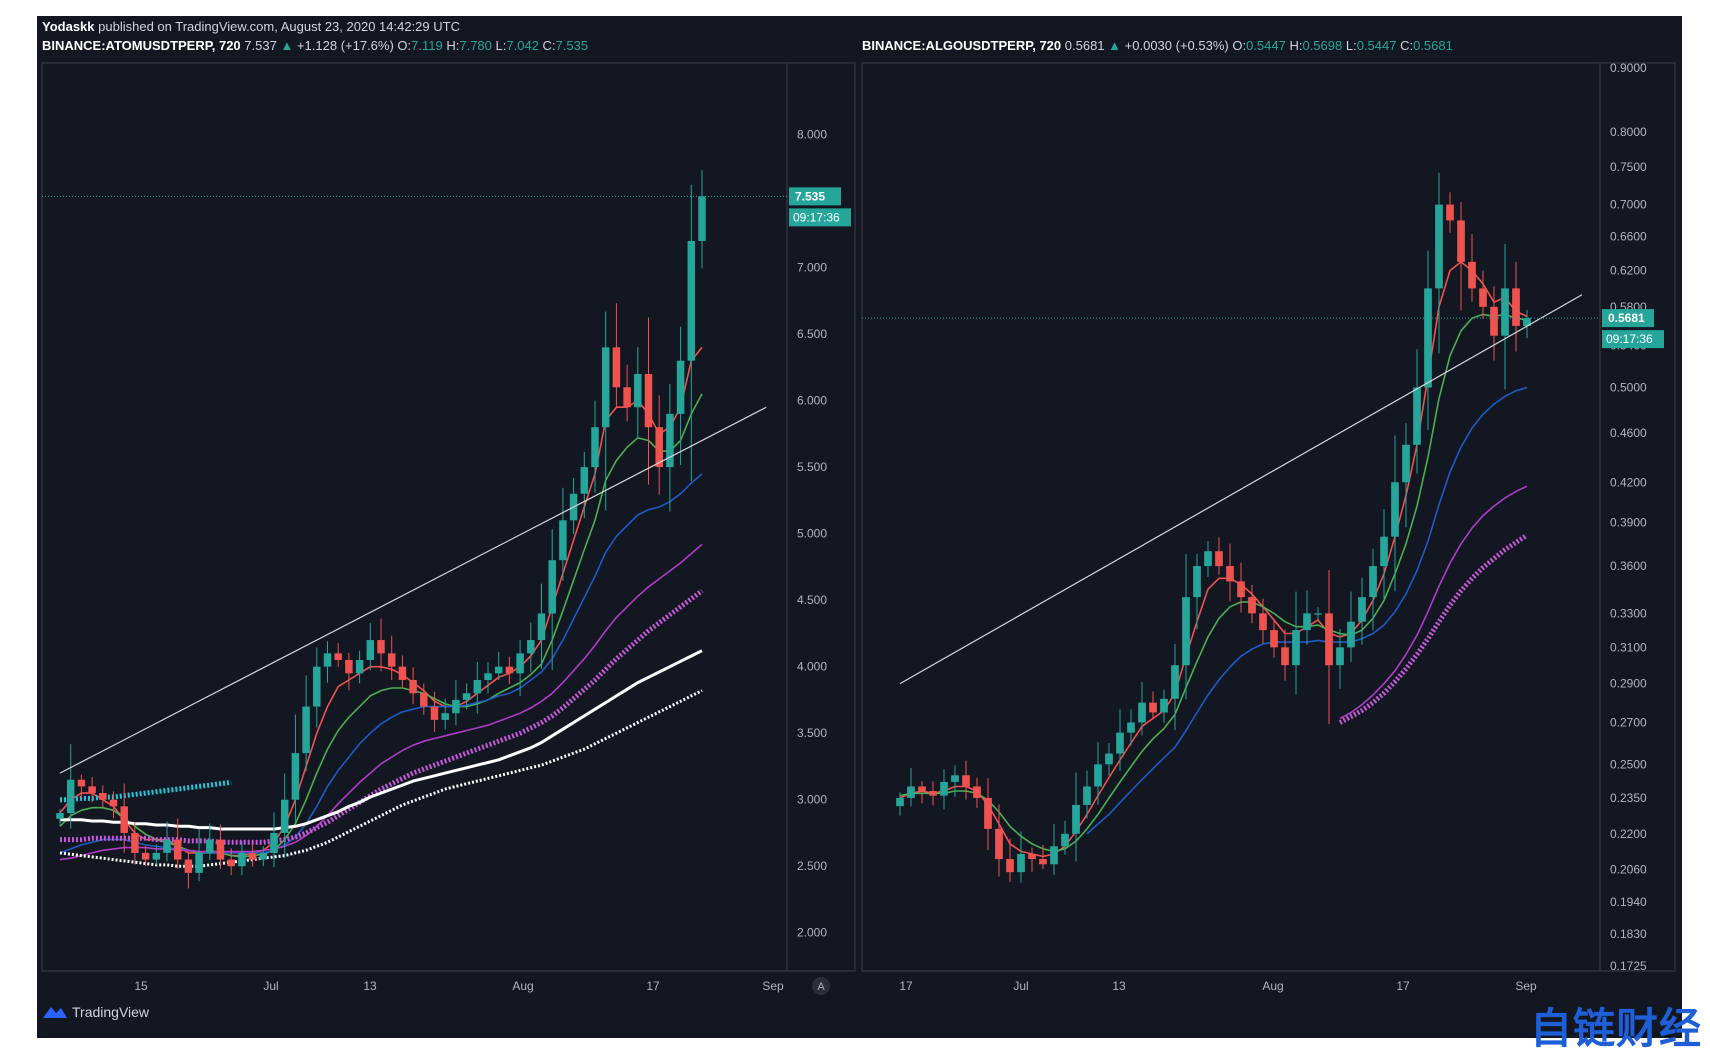 Image resolution: width=1710 pixels, height=1056 pixels. I want to click on c1-y-tick-8: 0.5000, so click(1628, 388).